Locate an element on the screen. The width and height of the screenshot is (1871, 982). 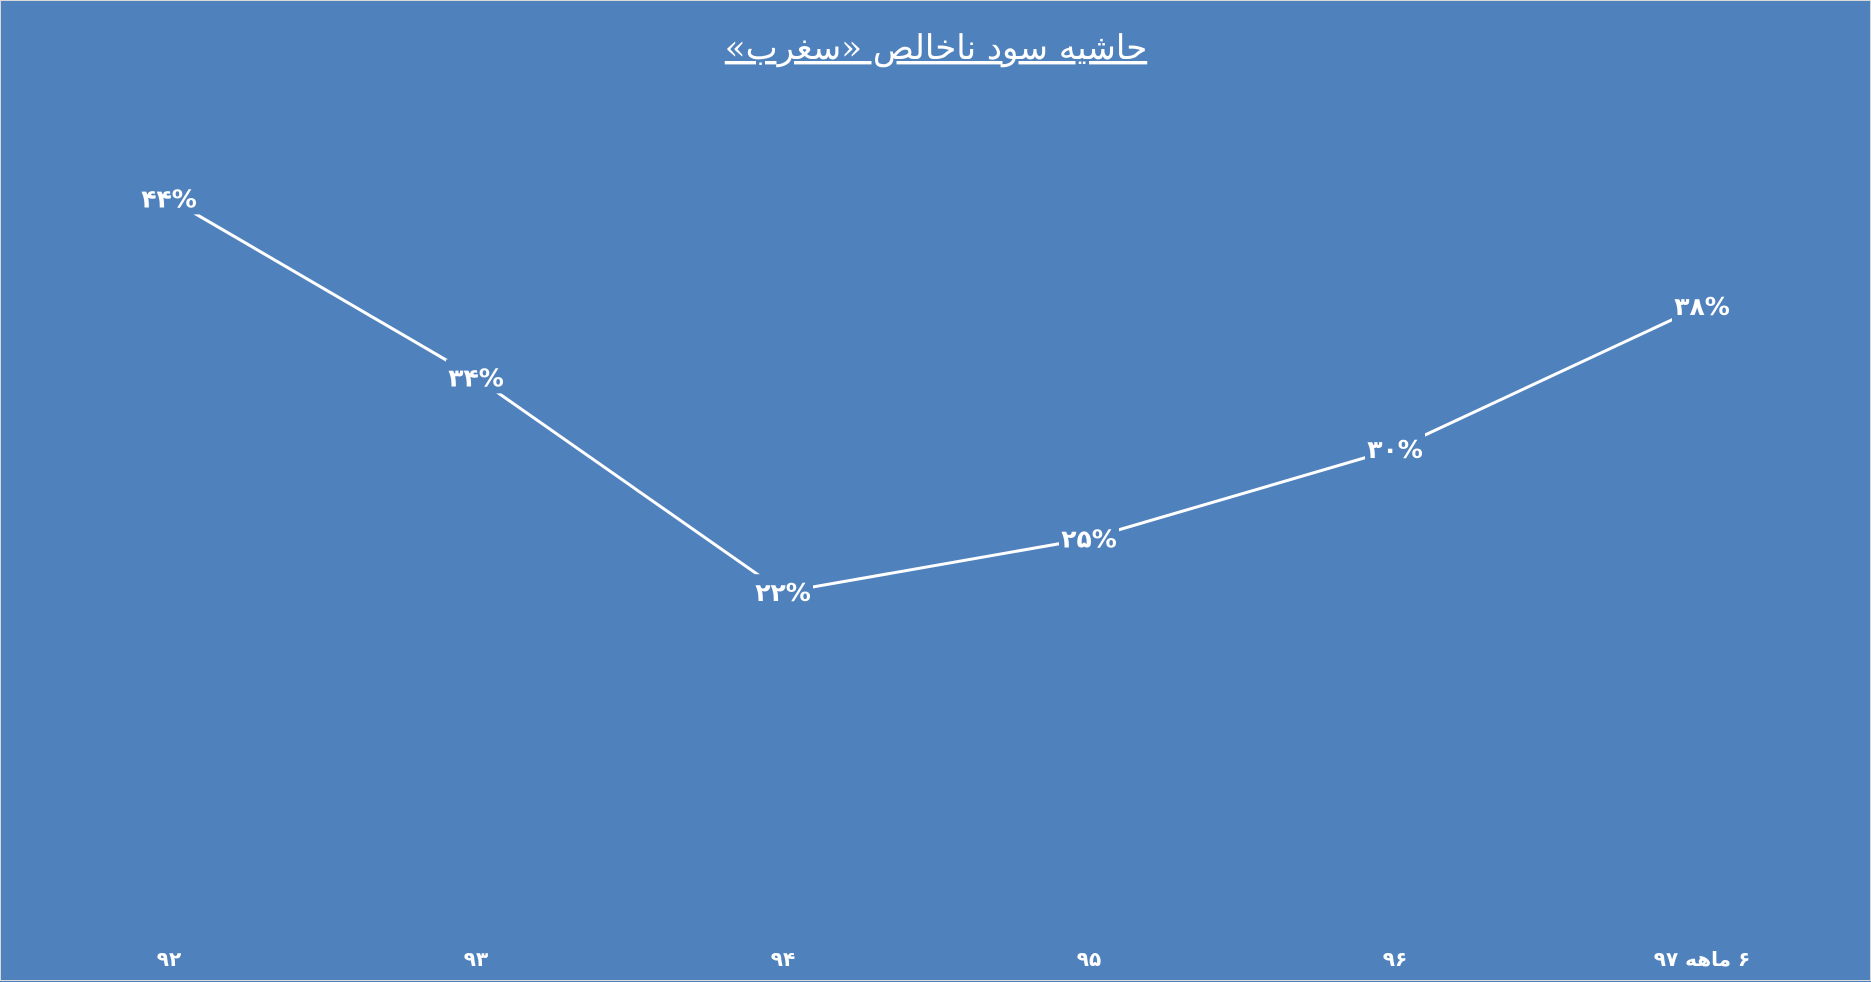
data-label: ۳۴% is located at coordinates (476, 377).